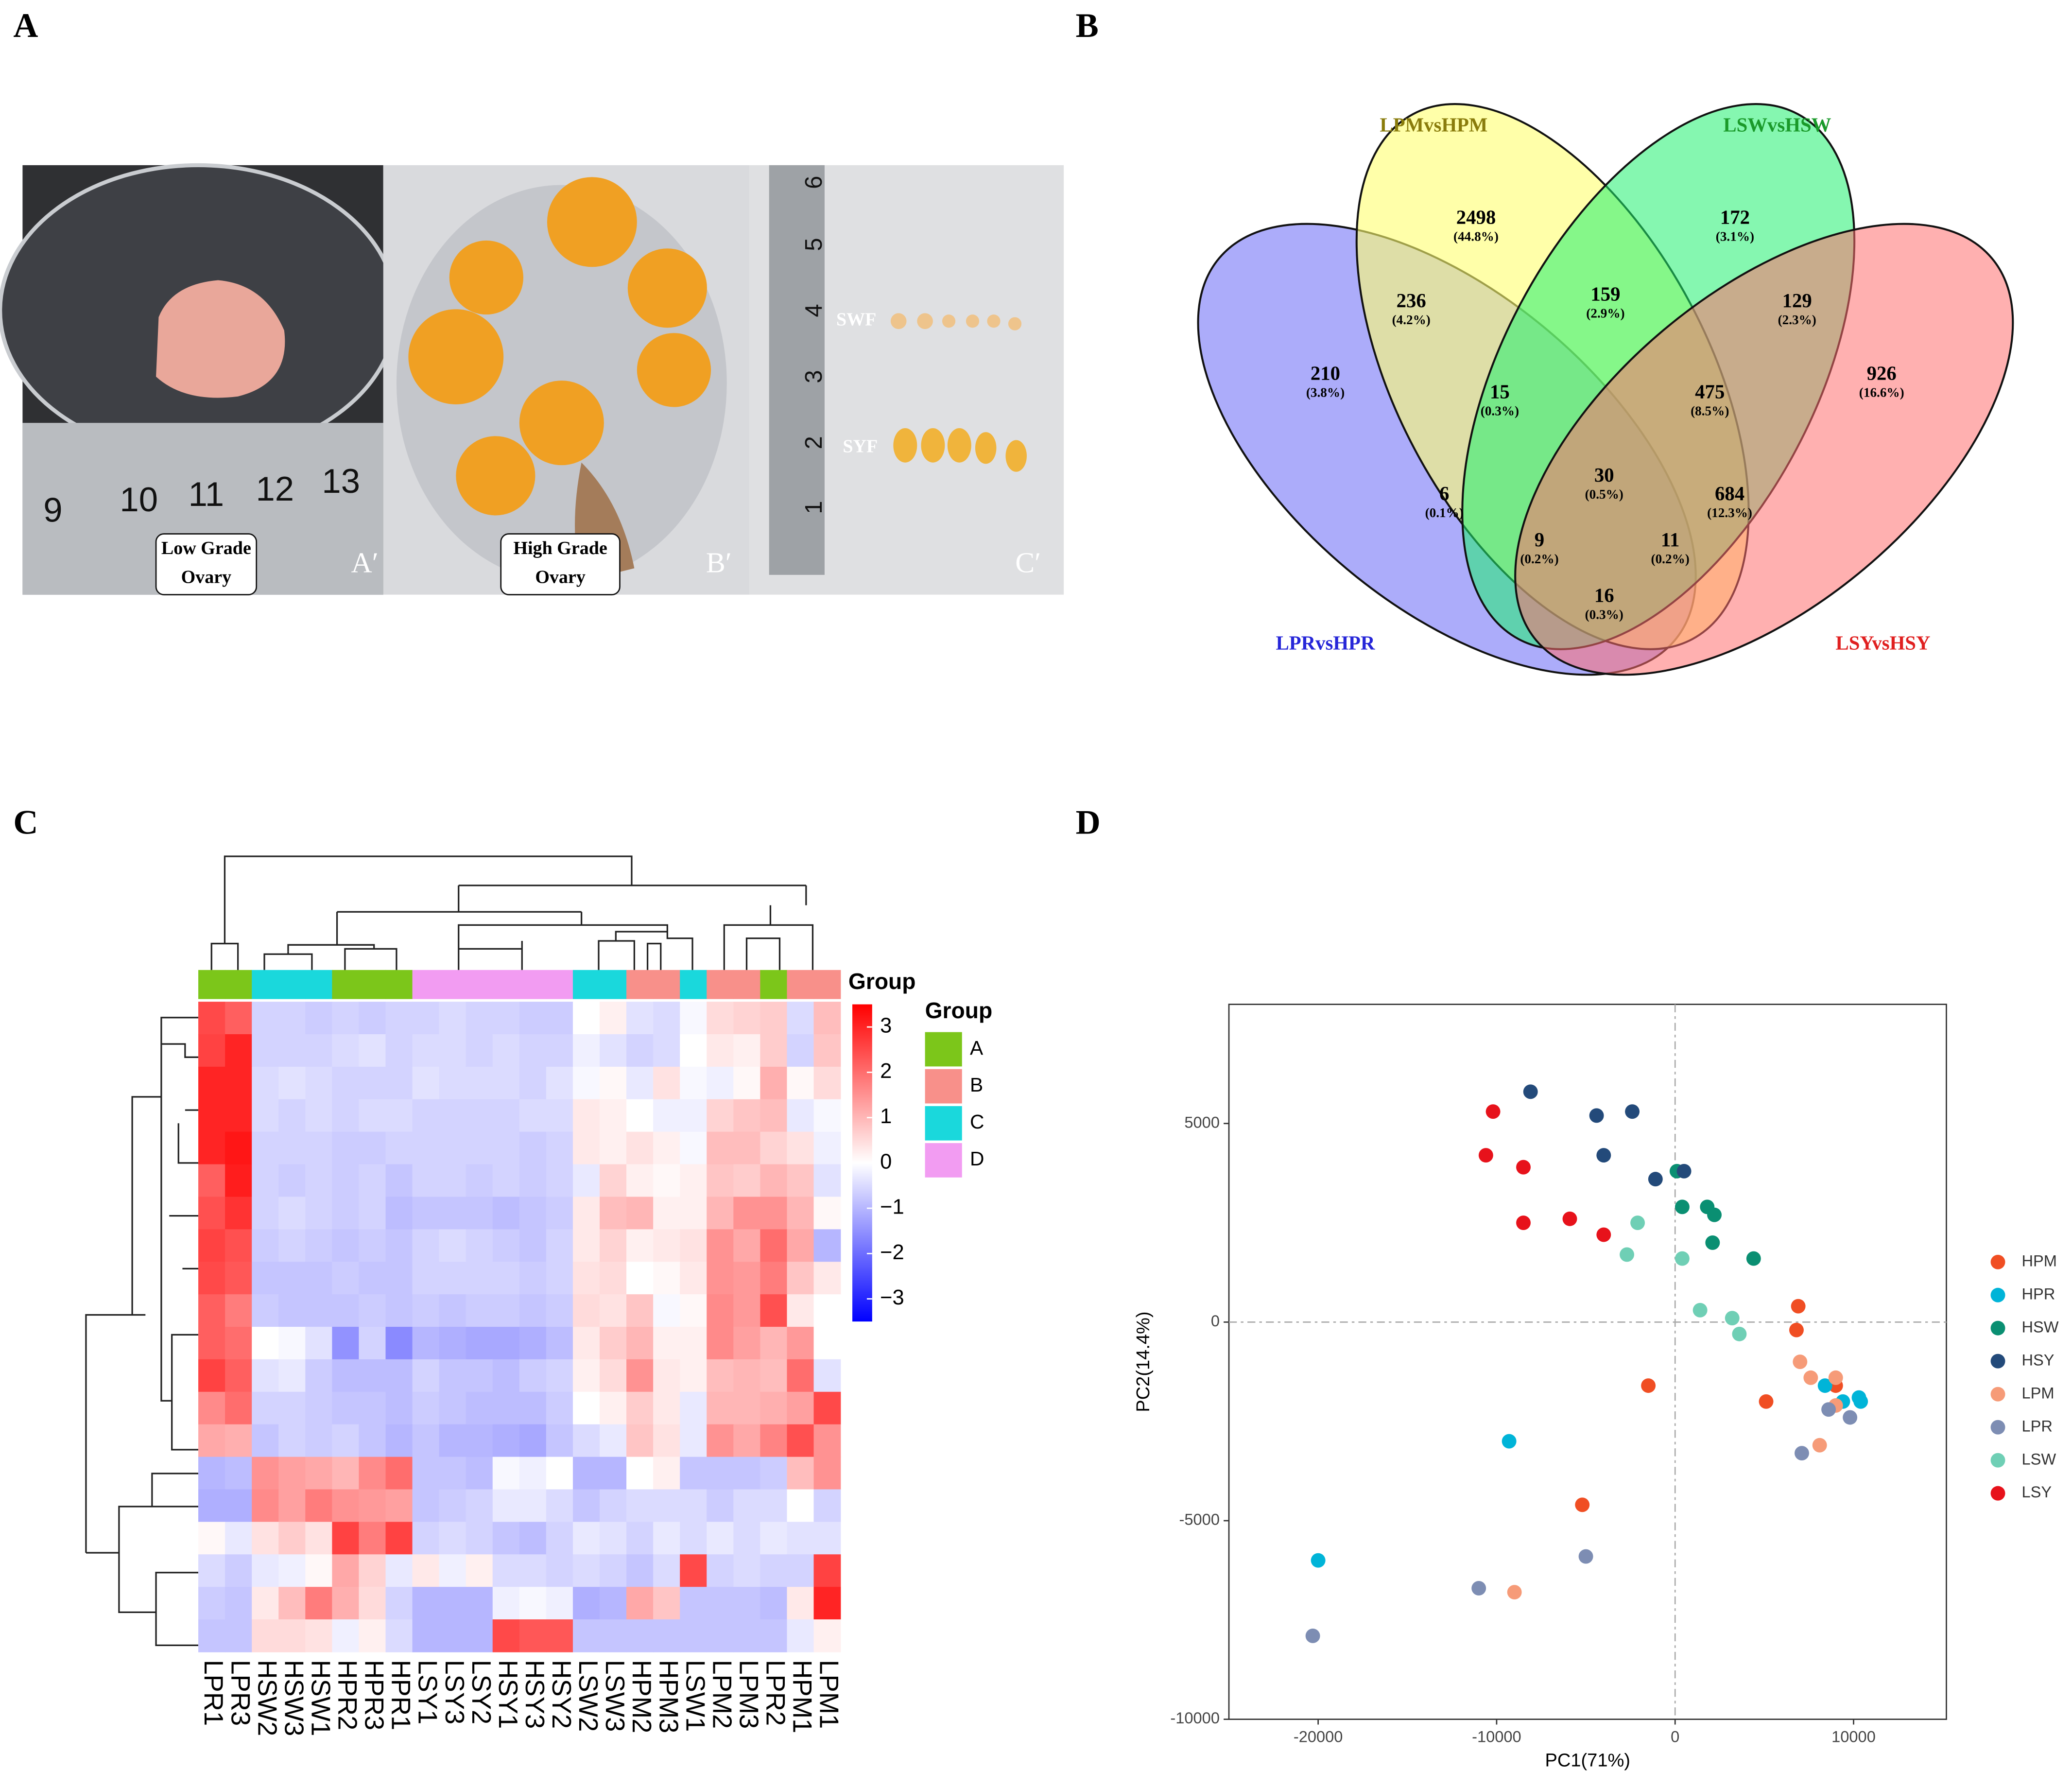 The height and width of the screenshot is (1788, 2072). I want to click on legend-label: D, so click(977, 1158).